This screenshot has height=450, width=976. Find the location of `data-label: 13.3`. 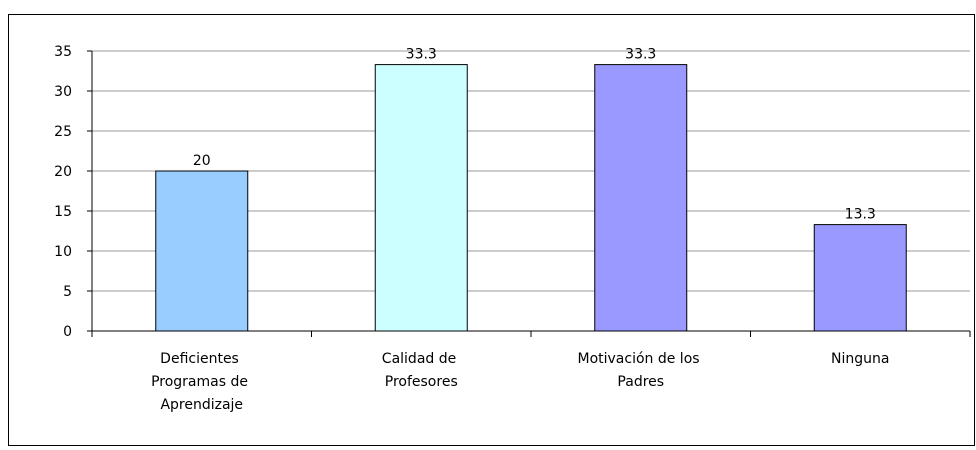

data-label: 13.3 is located at coordinates (860, 215).